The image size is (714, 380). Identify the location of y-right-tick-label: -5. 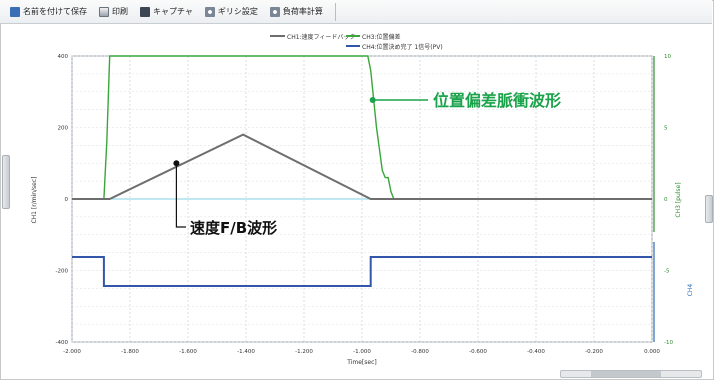
(667, 272).